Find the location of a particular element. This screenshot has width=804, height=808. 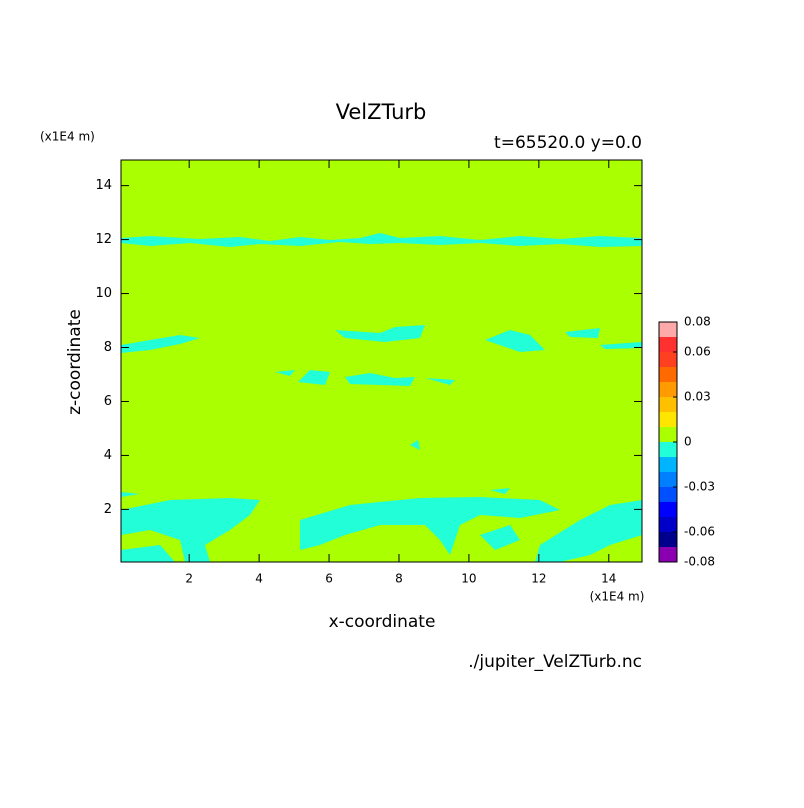

y-tick-label: 12 is located at coordinates (103, 239).